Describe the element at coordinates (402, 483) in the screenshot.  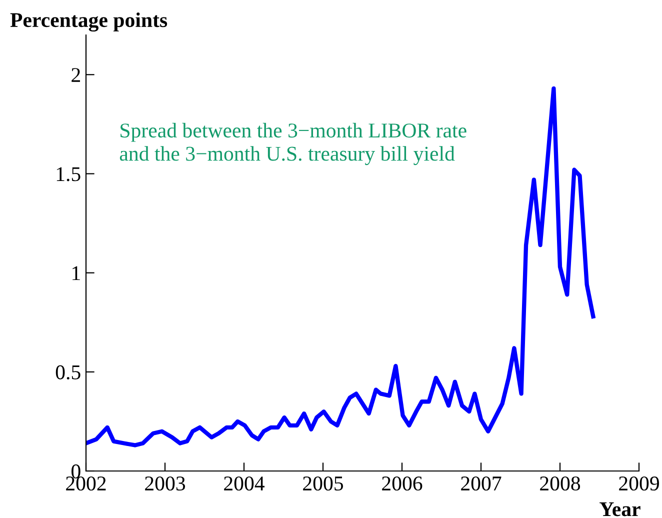
I see `x-tick-label: 2006` at that location.